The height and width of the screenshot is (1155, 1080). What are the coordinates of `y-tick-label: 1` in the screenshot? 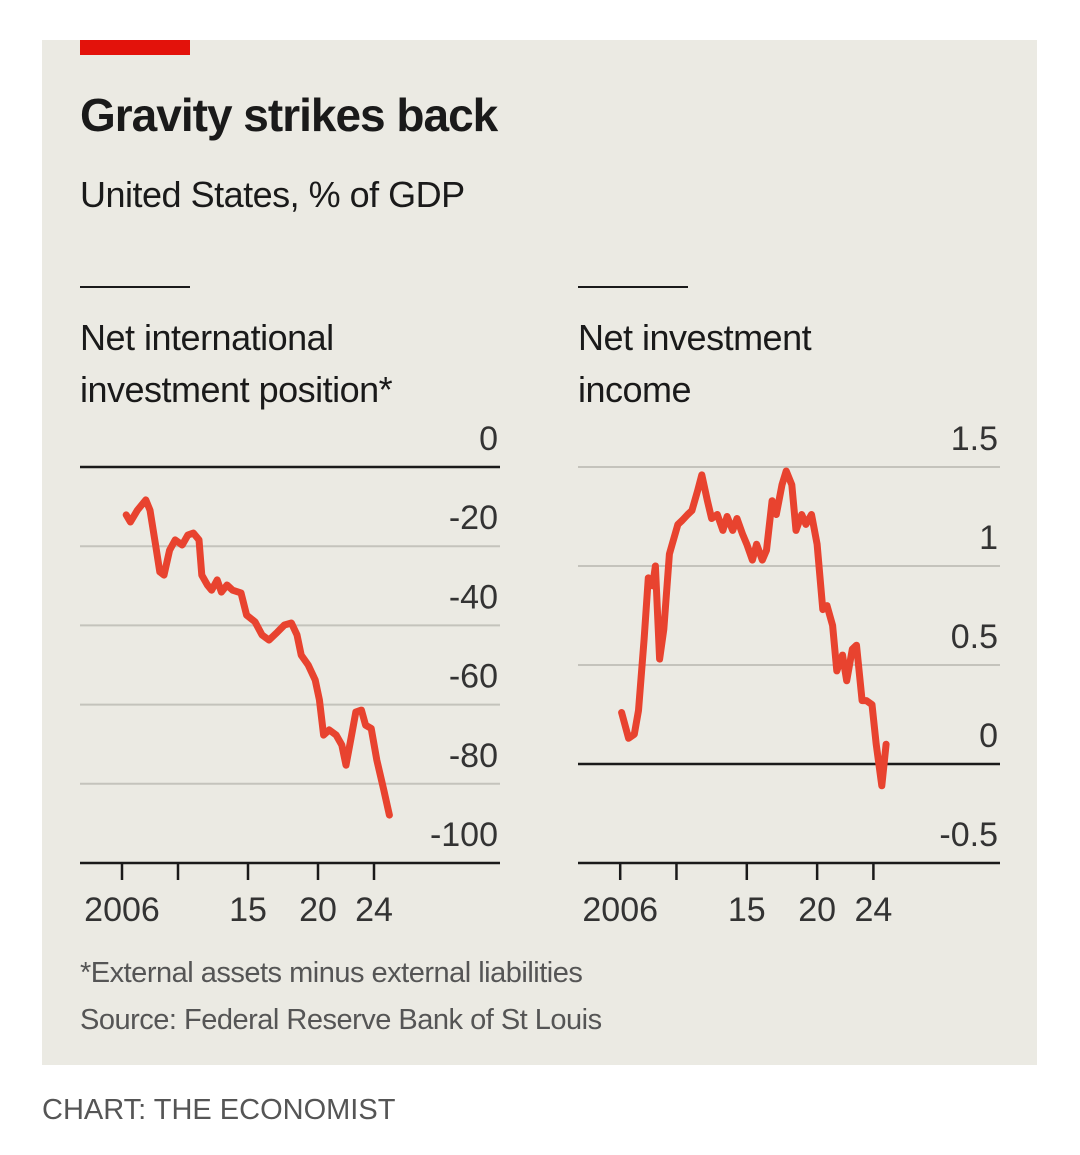 It's located at (988, 538).